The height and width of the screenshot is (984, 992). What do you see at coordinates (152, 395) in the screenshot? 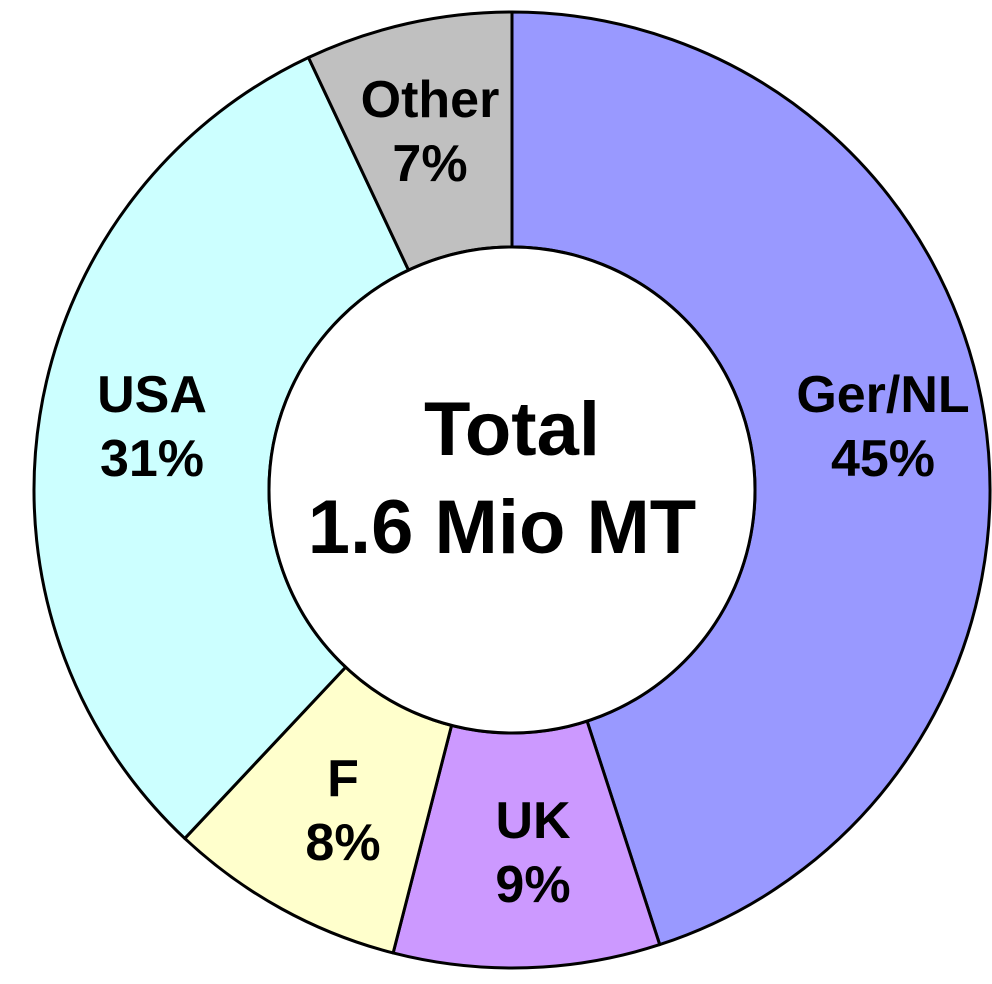
I see `slice-label-usa: USA` at bounding box center [152, 395].